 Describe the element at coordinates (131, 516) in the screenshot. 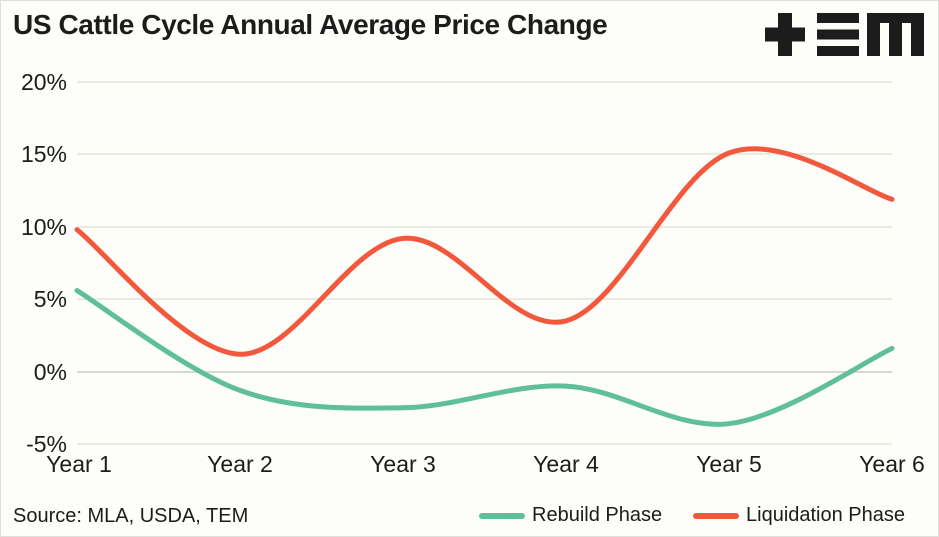

I see `source-note: Source: MLA, USDA, TEM` at that location.